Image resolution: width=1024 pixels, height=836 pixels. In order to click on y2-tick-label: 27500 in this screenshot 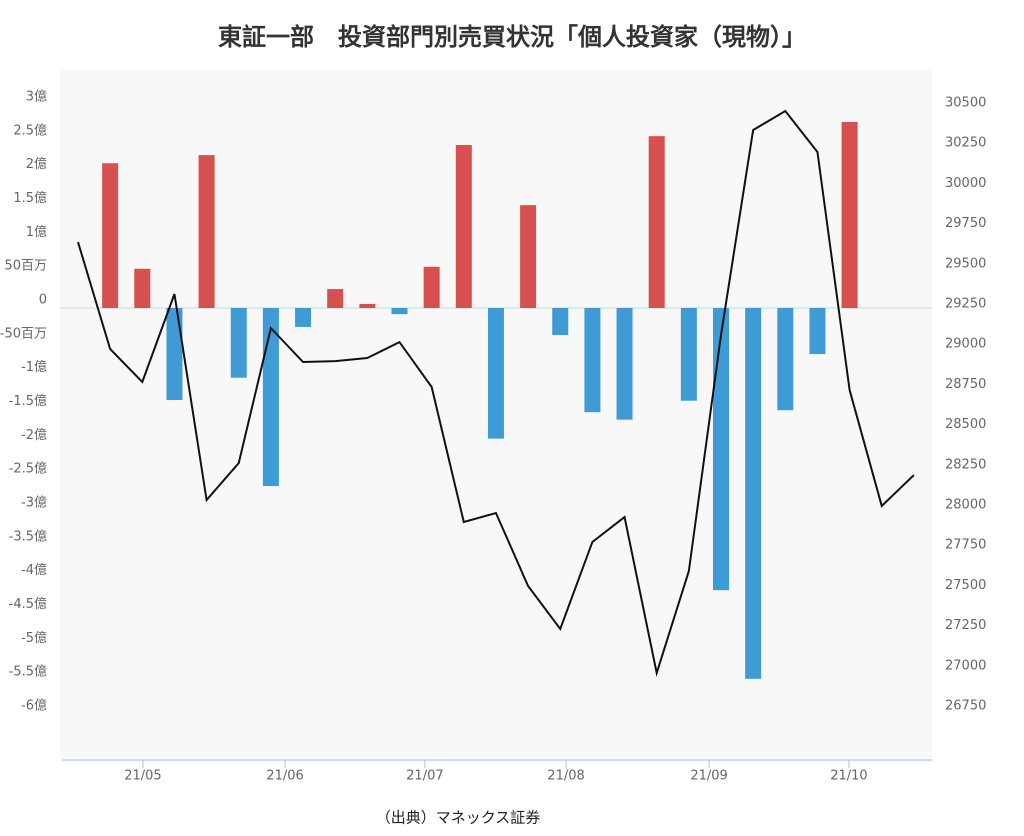, I will do `click(965, 585)`.